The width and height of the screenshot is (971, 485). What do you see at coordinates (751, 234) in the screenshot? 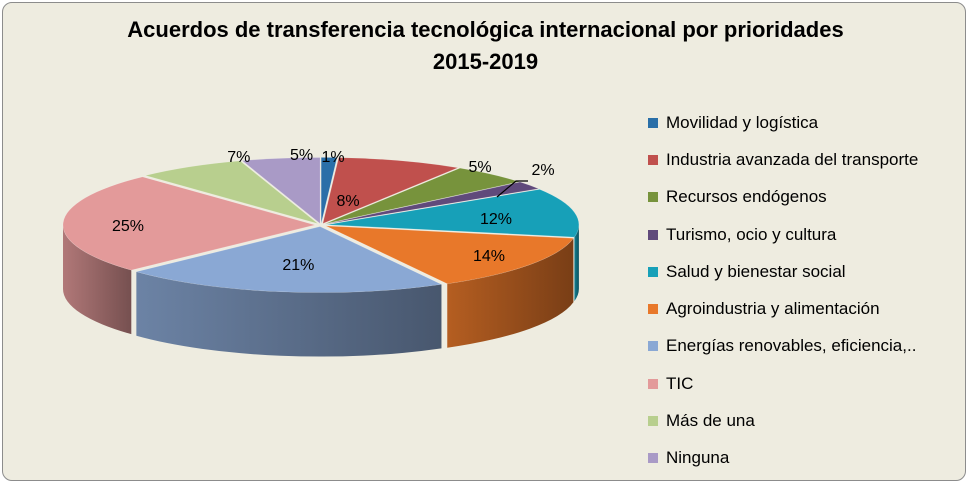
I see `legend-label: Turismo, ocio y cultura` at bounding box center [751, 234].